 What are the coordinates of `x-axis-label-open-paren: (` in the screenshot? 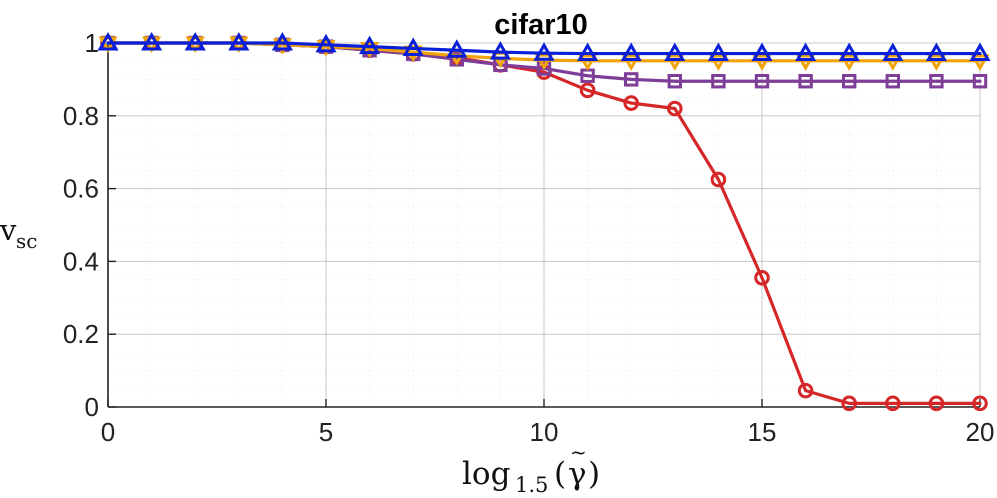 It's located at (560, 474).